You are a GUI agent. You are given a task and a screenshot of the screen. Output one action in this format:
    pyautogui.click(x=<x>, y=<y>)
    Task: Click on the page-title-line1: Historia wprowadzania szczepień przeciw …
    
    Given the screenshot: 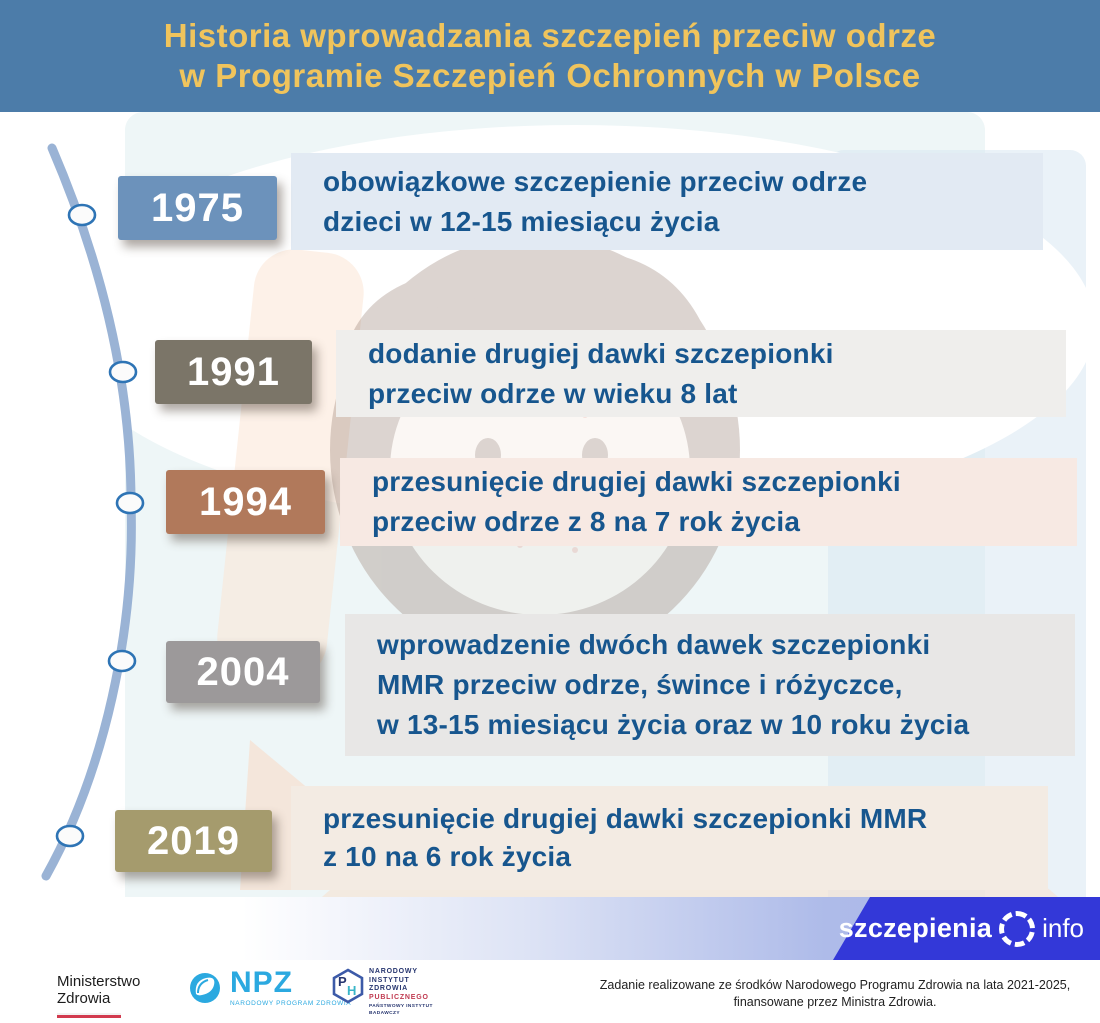 What is the action you would take?
    pyautogui.click(x=550, y=35)
    